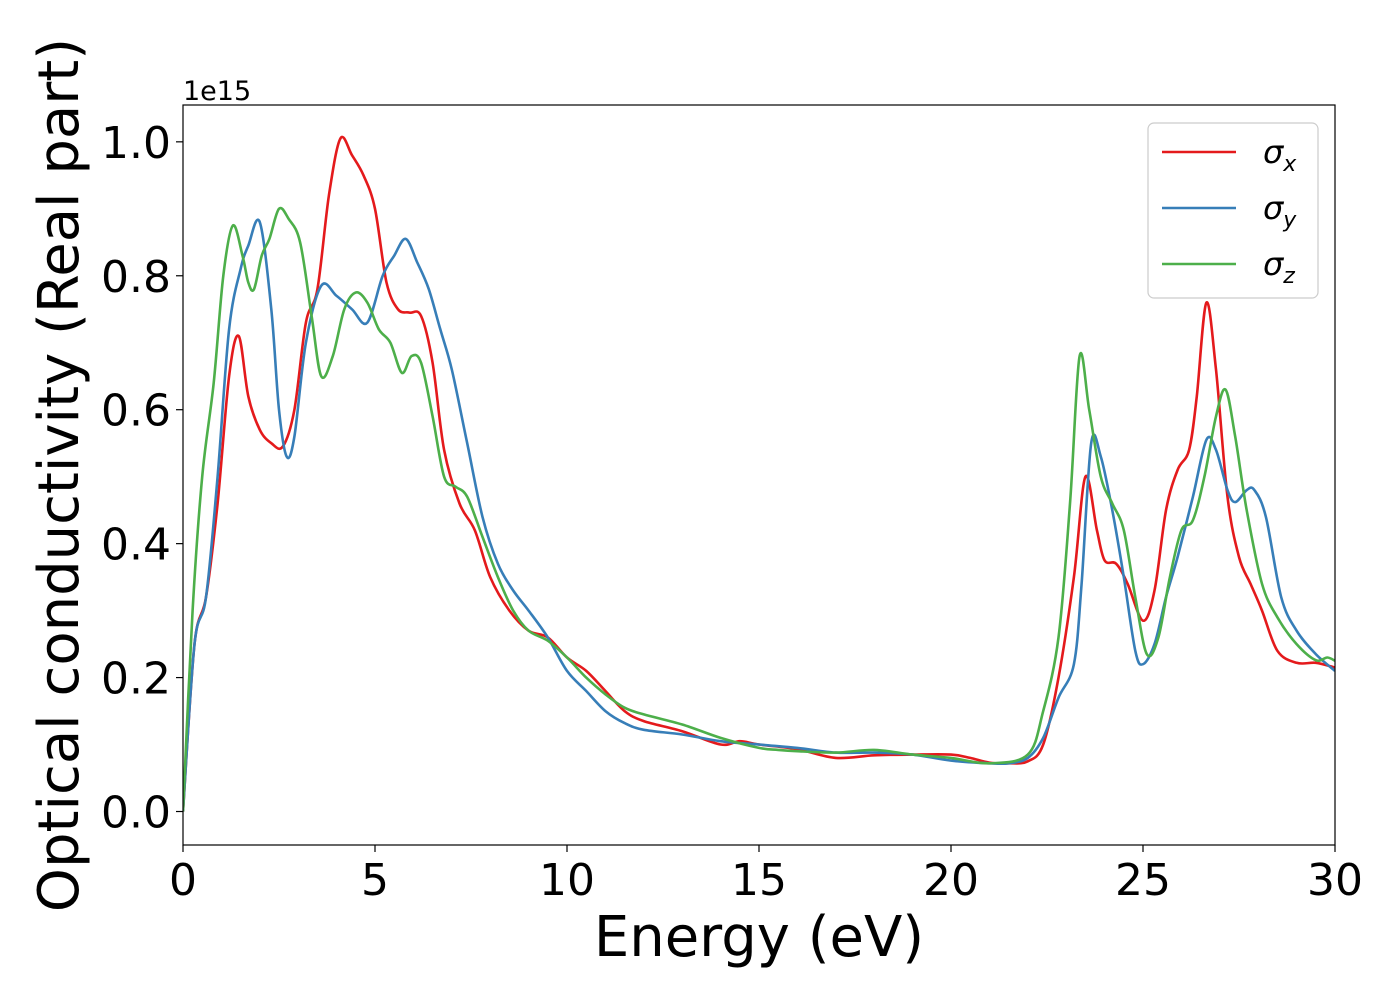  What do you see at coordinates (759, 880) in the screenshot?
I see `x-tick-label: 15` at bounding box center [759, 880].